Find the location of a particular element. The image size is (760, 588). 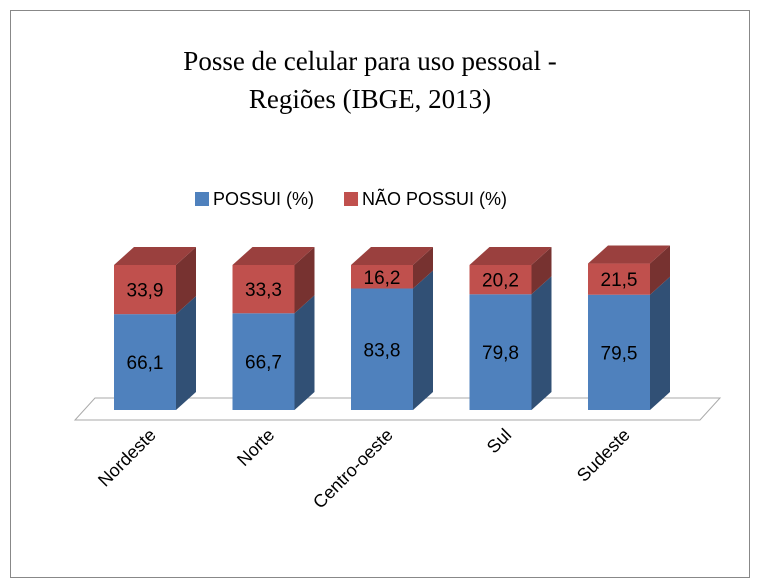

chart-title: Posse de celular para uso pessoal - is located at coordinates (369, 61).